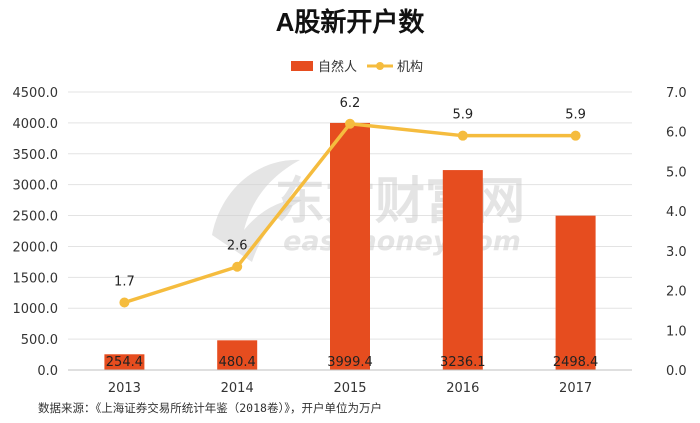 This screenshot has height=423, width=700. Describe the element at coordinates (676, 172) in the screenshot. I see `y-right-tick-label: 5.0` at that location.